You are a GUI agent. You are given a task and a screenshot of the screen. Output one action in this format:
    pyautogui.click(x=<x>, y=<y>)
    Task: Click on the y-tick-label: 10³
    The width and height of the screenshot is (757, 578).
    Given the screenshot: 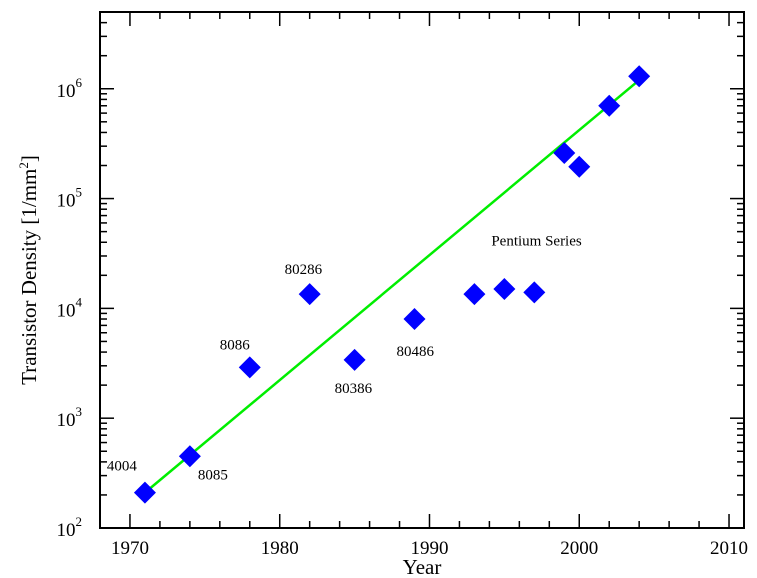 What is the action you would take?
    pyautogui.click(x=70, y=417)
    